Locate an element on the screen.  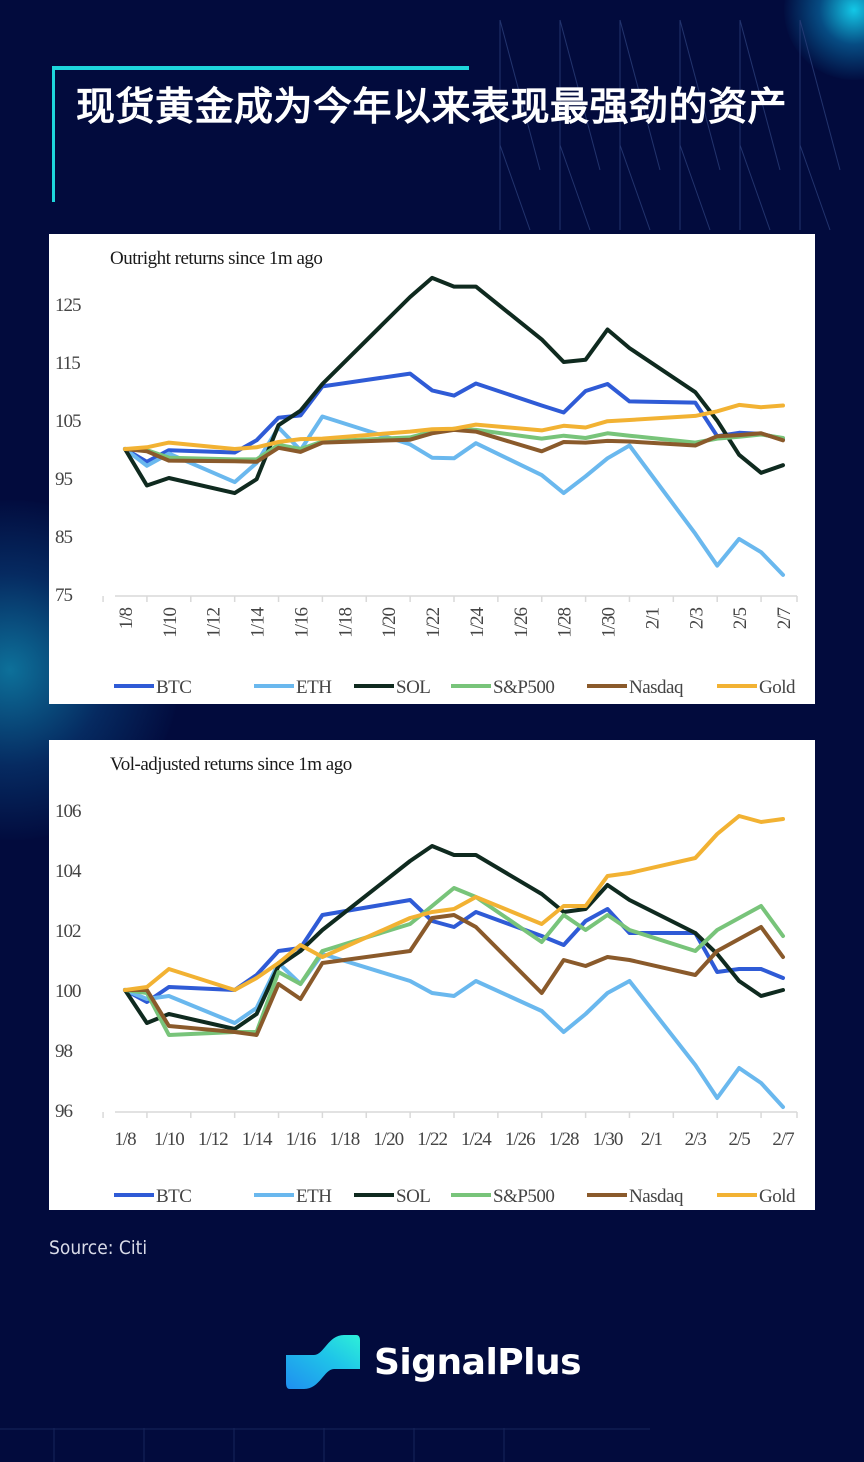
background-glow-top-right is located at coordinates (824, 40).